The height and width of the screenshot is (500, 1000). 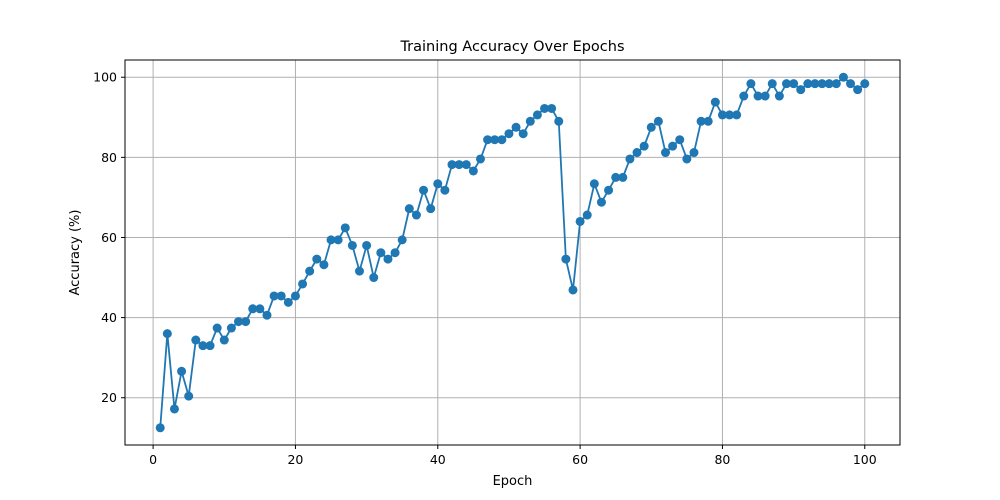 What do you see at coordinates (109, 317) in the screenshot?
I see `y-tick-label: 40` at bounding box center [109, 317].